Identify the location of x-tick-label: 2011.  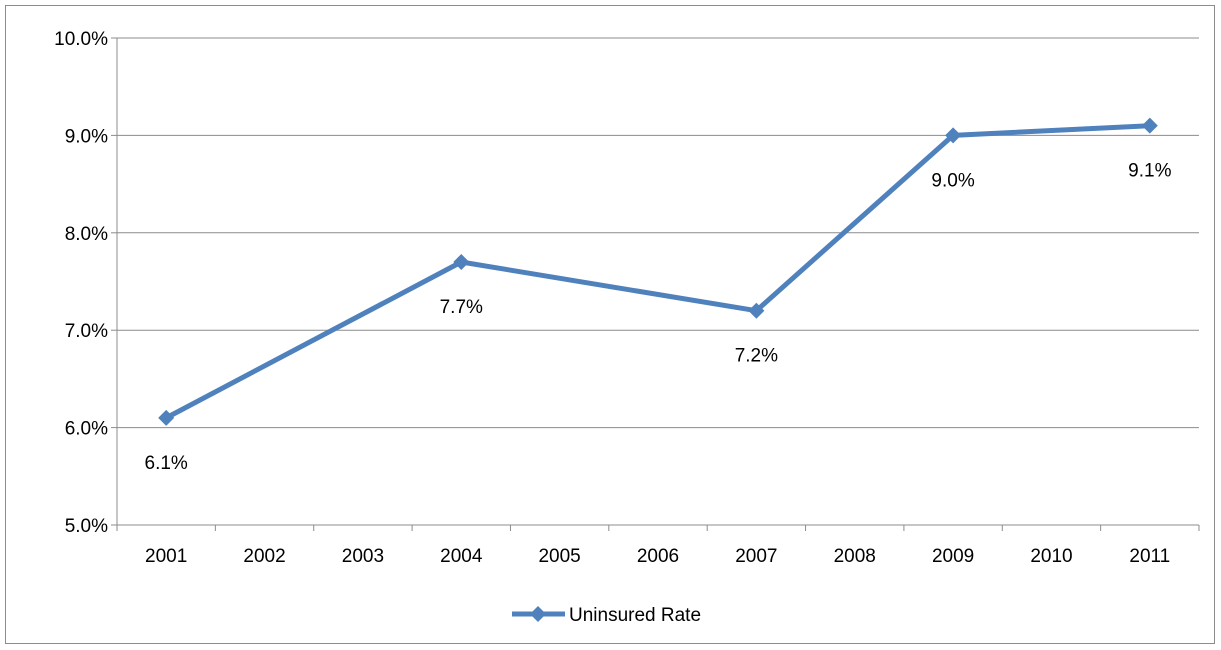
(1149, 556).